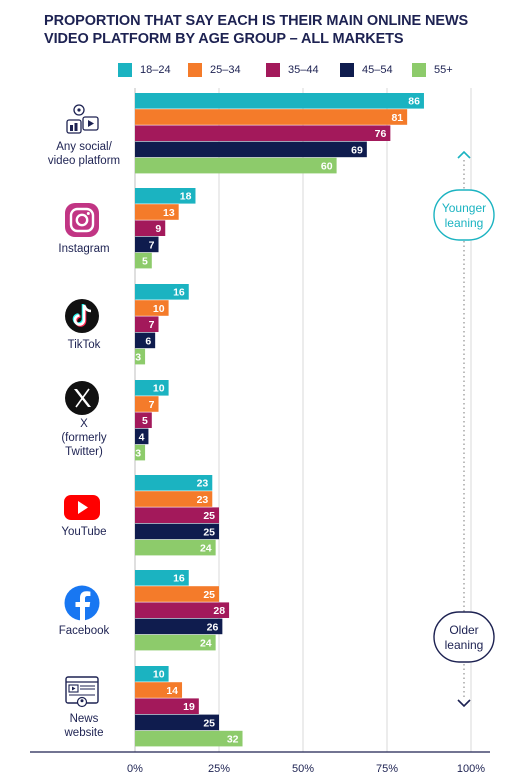 This screenshot has height=783, width=525. Describe the element at coordinates (219, 611) in the screenshot. I see `data-label: 28` at that location.